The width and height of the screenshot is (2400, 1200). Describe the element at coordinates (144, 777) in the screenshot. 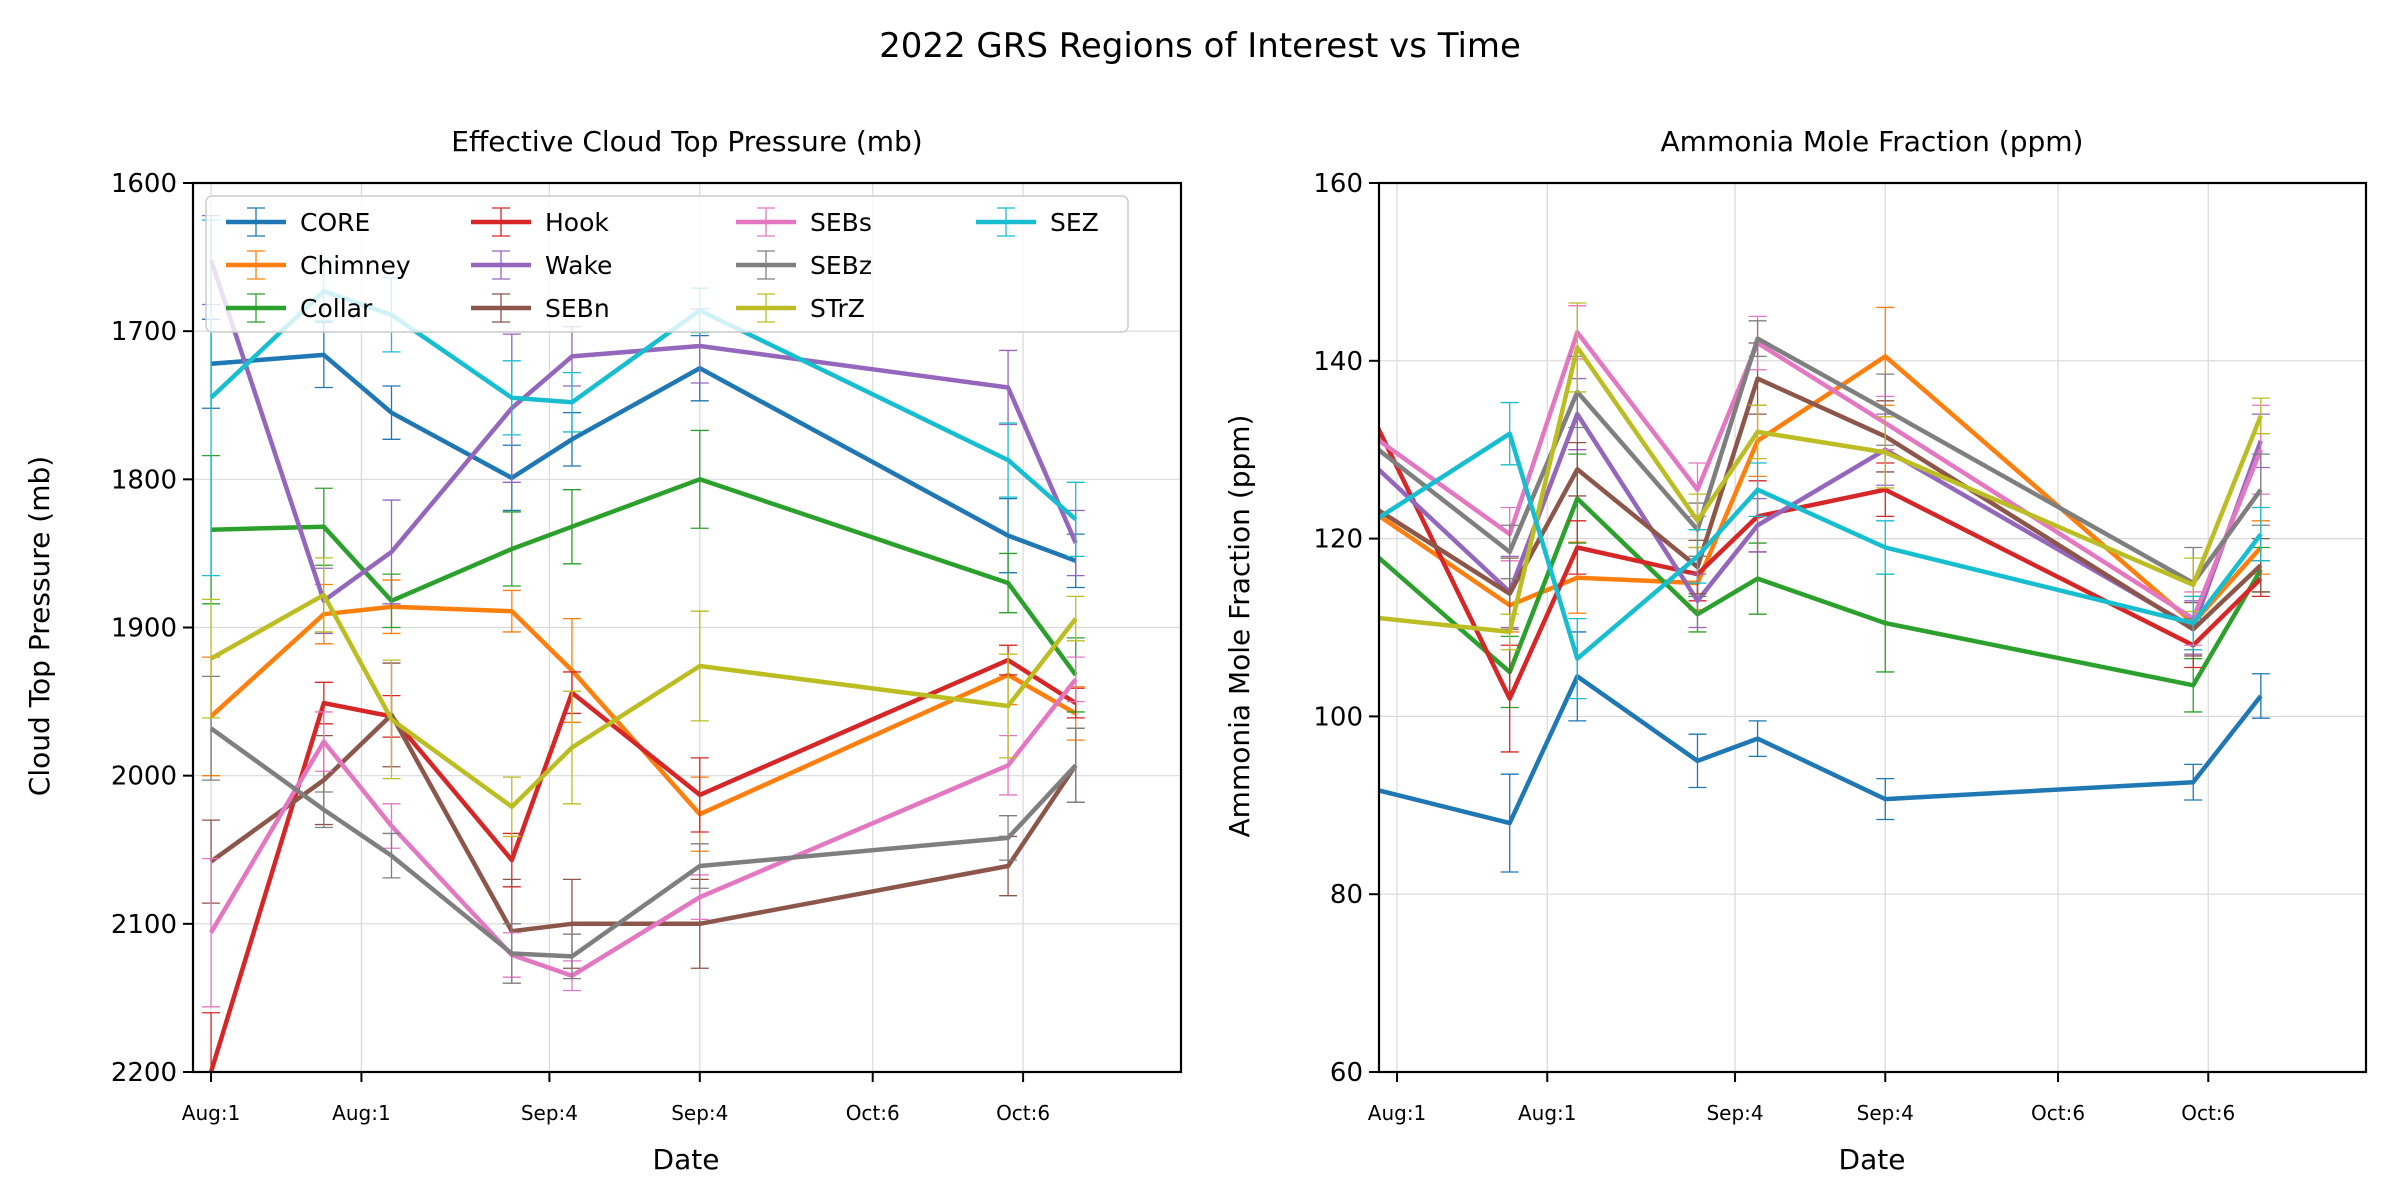

I see `y-tick-label: 2000` at that location.